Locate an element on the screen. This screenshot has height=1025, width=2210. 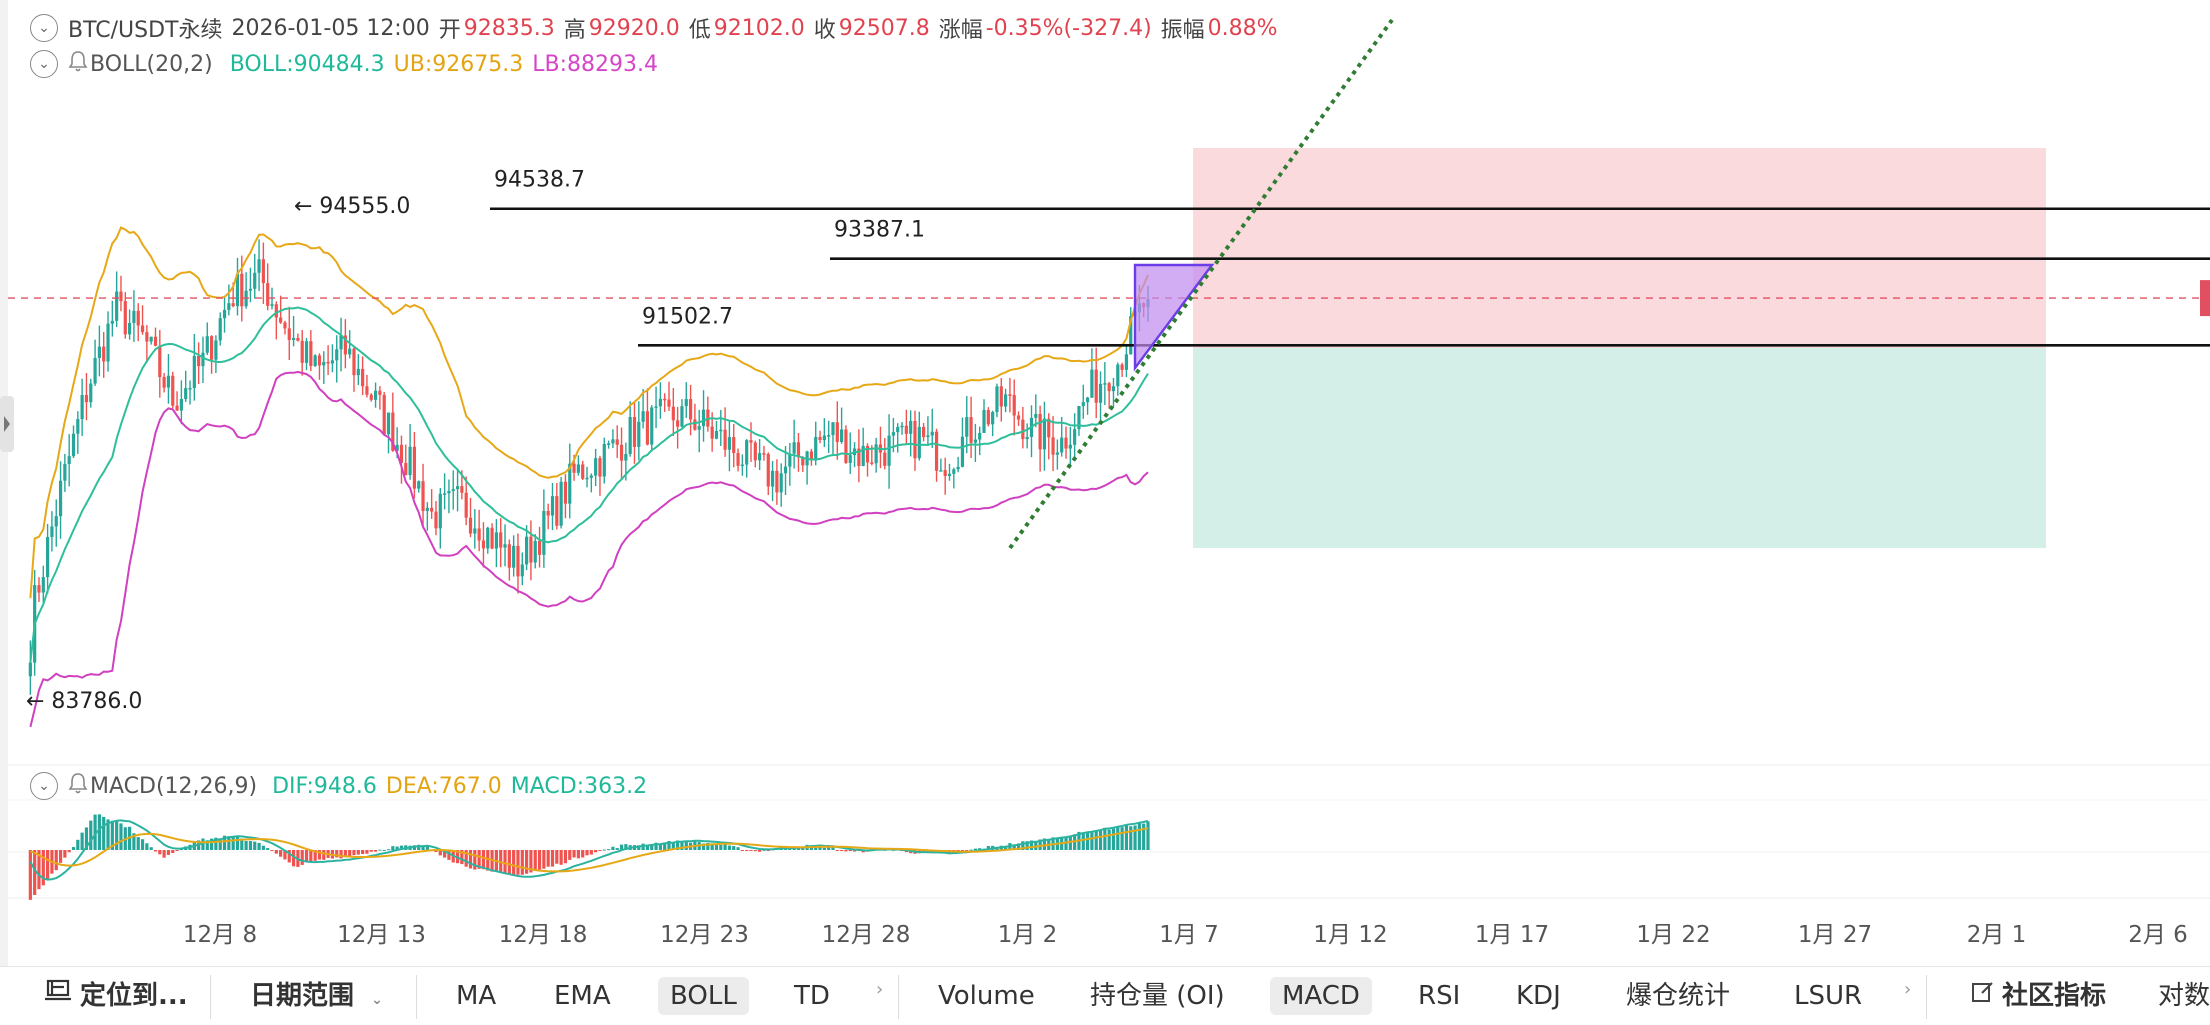
long-target-zone is located at coordinates (1619, 448).